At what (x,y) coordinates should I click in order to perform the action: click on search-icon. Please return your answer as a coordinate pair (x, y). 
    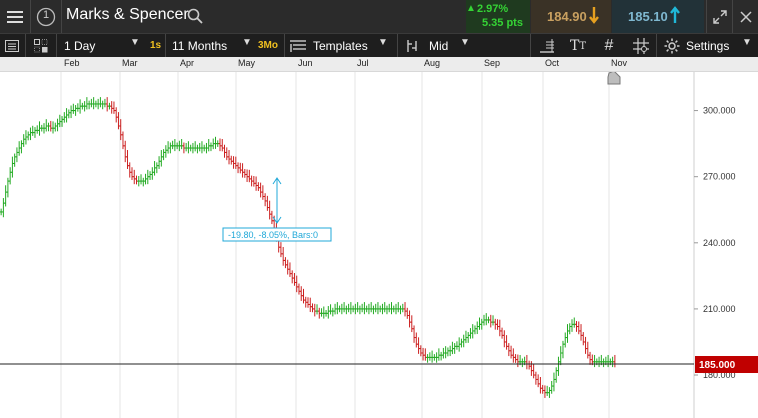
    Looking at the image, I should click on (195, 16).